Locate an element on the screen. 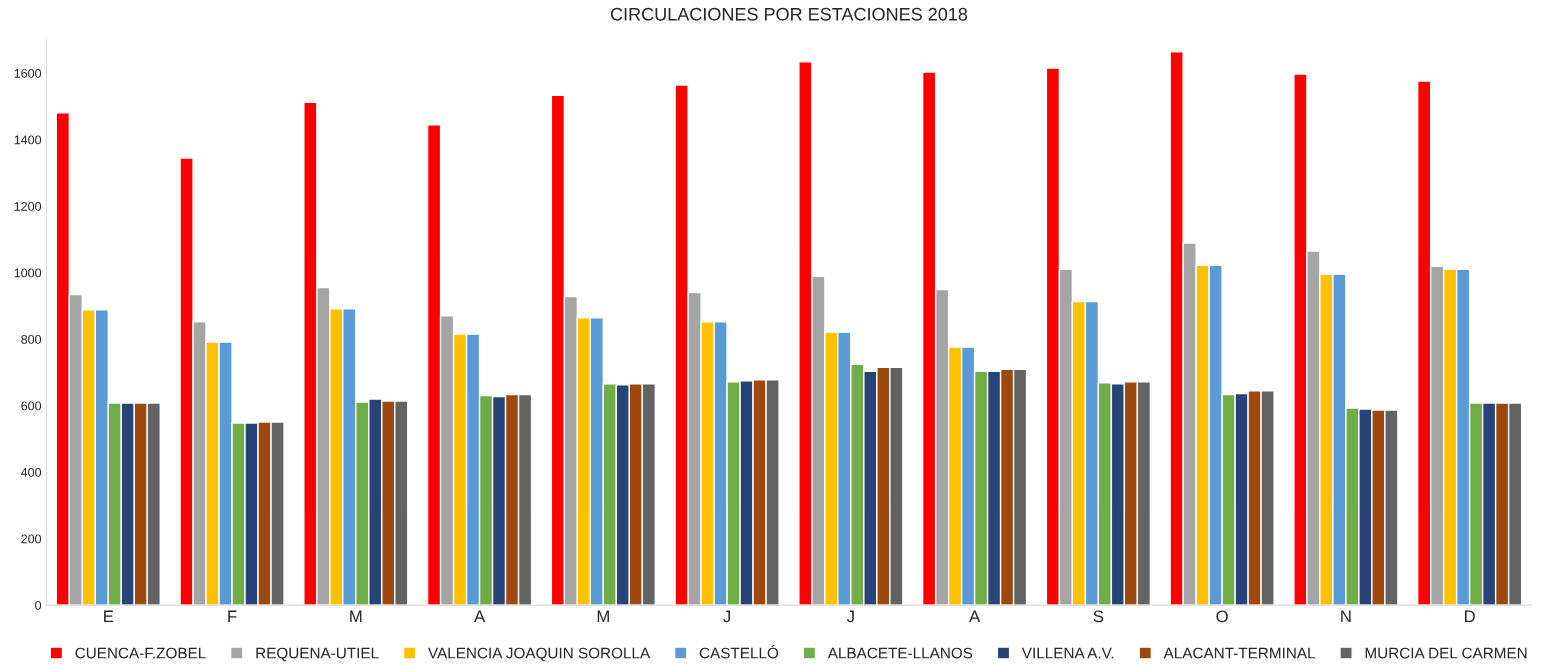  x-tick-label: O is located at coordinates (1222, 616).